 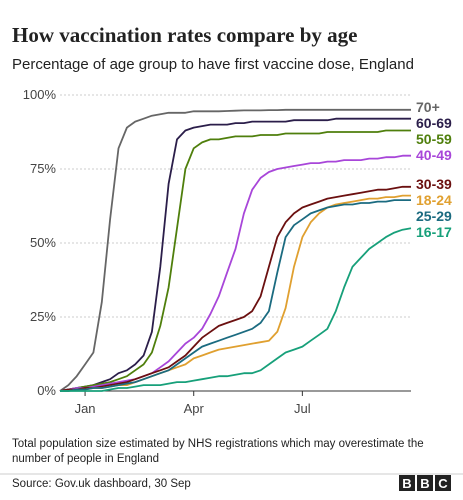 I want to click on chart-title: How vaccination rates compare by age, so click(x=184, y=35).